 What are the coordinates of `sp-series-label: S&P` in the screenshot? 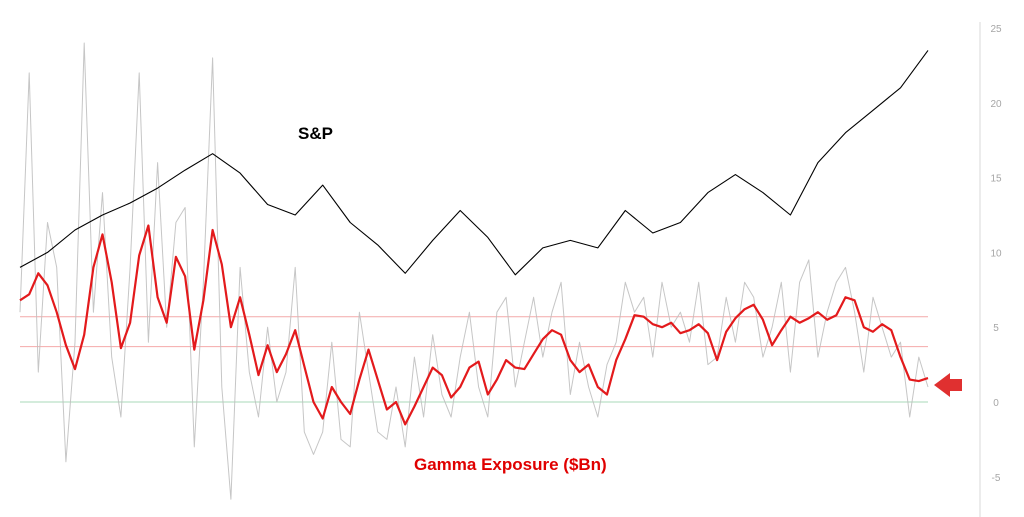 It's located at (315, 133).